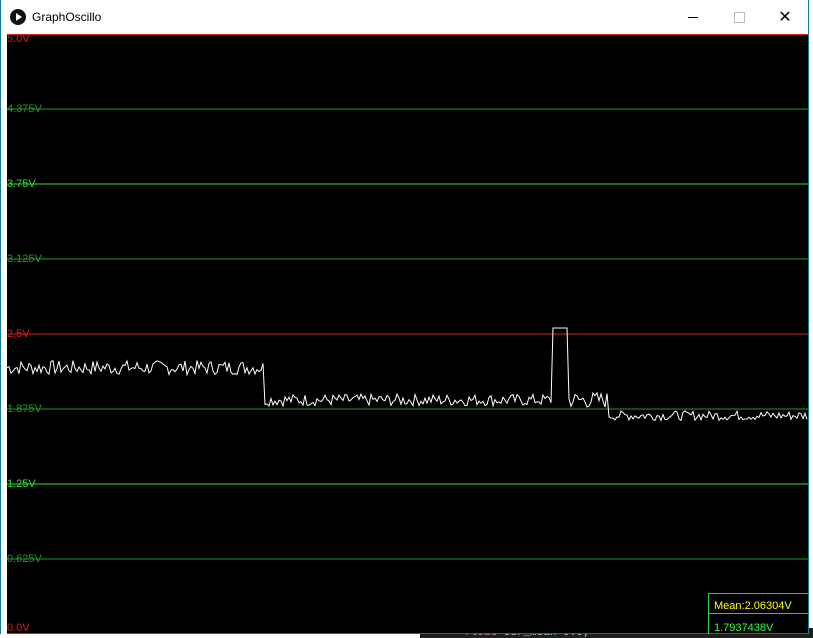  I want to click on minimize-icon, so click(693, 17).